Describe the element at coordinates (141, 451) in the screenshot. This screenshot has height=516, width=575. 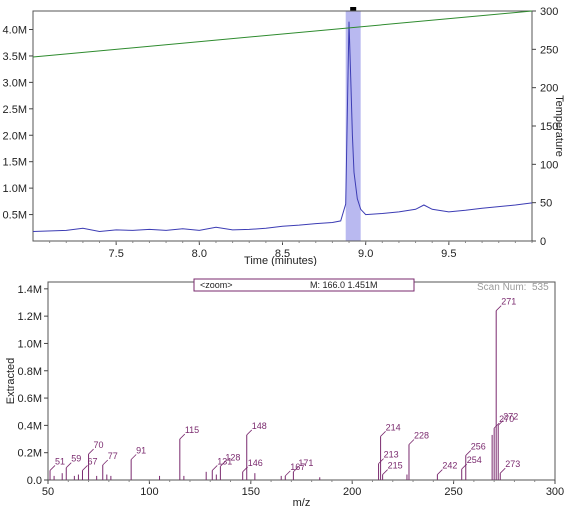
I see `peak-label: 91` at that location.